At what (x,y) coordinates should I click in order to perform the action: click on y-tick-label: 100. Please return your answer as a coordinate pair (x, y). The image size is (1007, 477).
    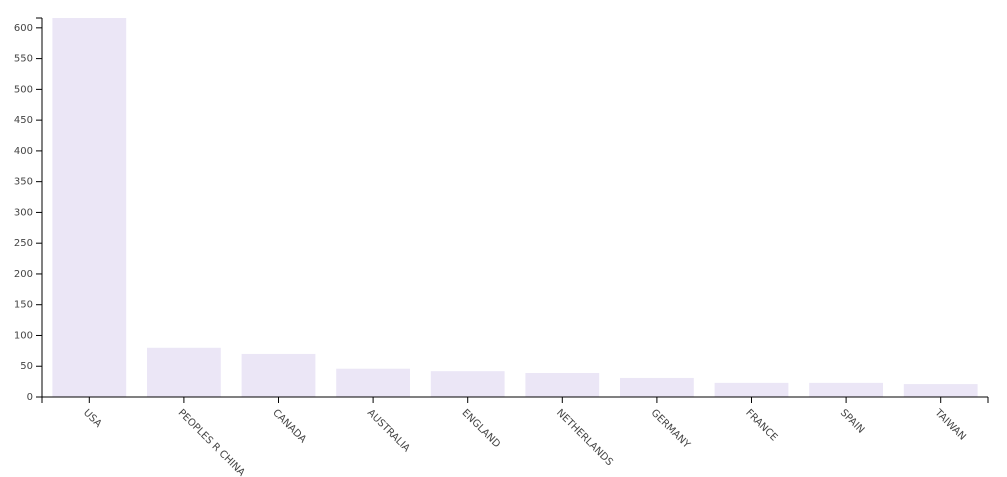
    Looking at the image, I should click on (23, 335).